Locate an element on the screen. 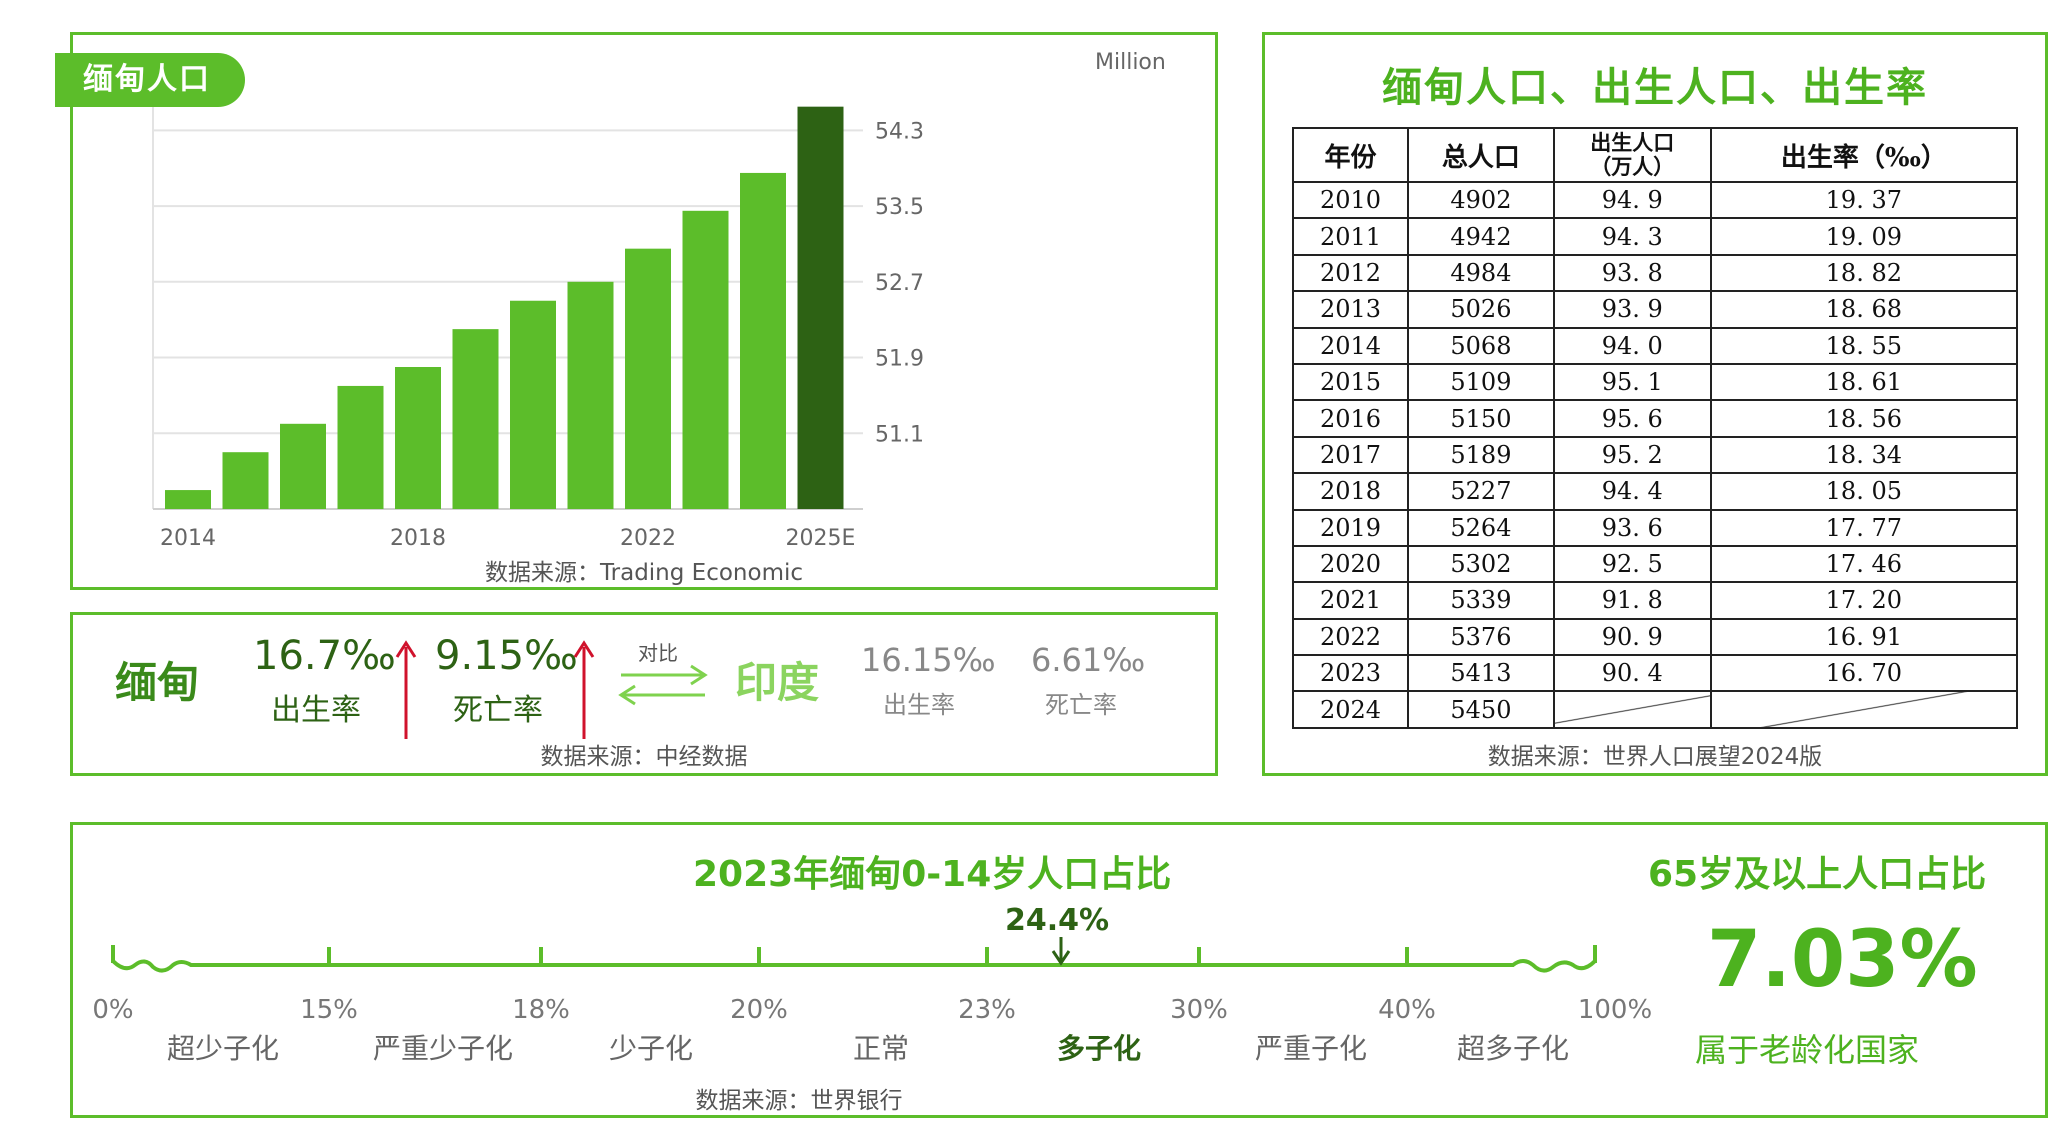 This screenshot has width=2064, height=1138. table-cell: 18. 34 is located at coordinates (1864, 455).